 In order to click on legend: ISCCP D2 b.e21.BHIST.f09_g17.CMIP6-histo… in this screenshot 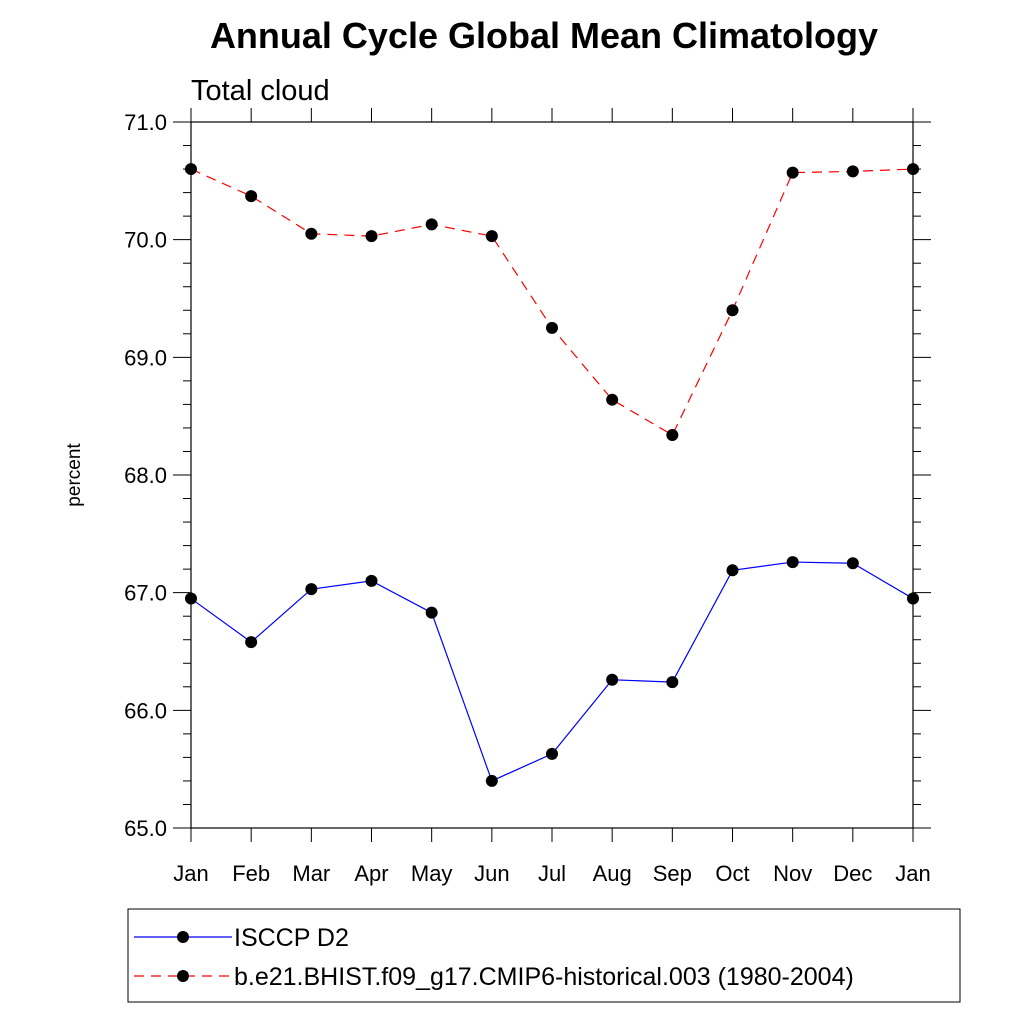, I will do `click(544, 955)`.